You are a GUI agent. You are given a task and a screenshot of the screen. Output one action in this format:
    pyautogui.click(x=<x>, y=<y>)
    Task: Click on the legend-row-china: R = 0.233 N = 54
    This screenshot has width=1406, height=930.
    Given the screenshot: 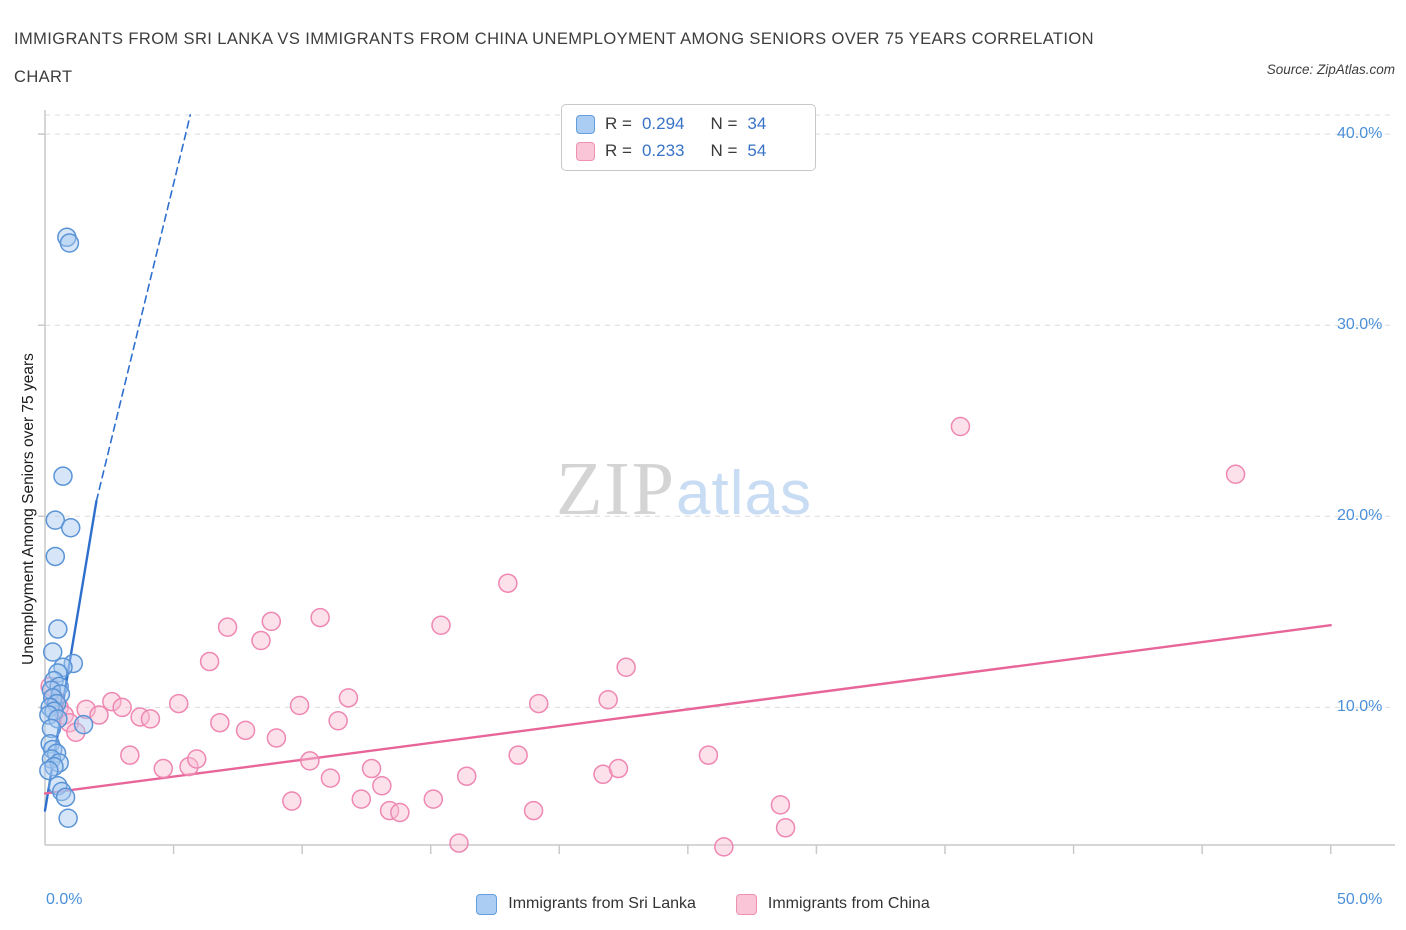 What is the action you would take?
    pyautogui.click(x=688, y=151)
    